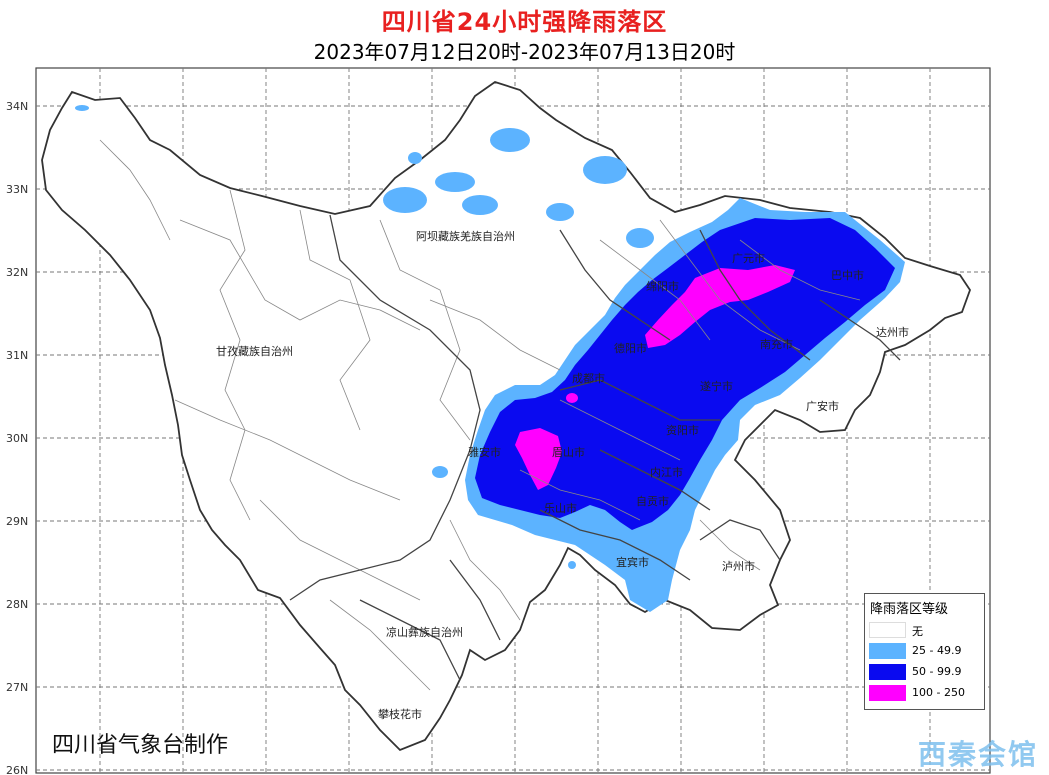 This screenshot has height=775, width=1049. I want to click on legend-item: 25 - 49.9, so click(925, 651).